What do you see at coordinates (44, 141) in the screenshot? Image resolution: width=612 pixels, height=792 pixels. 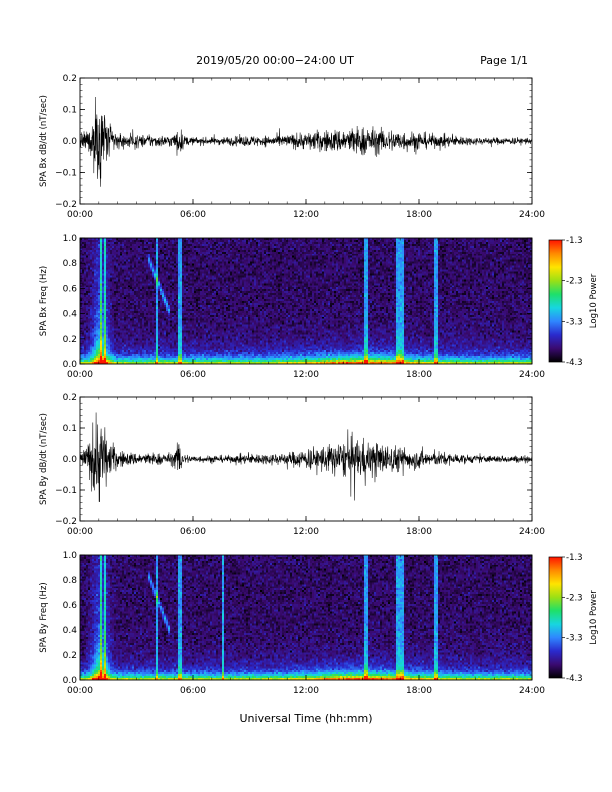 I see `y-axis-title: SPA Bx dB/dt (nT/sec)` at bounding box center [44, 141].